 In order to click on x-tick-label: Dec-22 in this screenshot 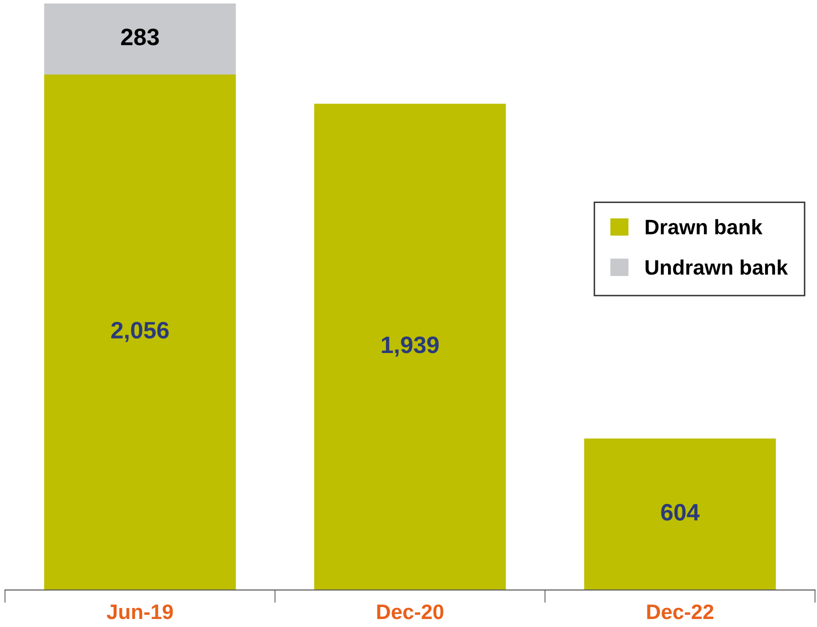, I will do `click(680, 612)`.